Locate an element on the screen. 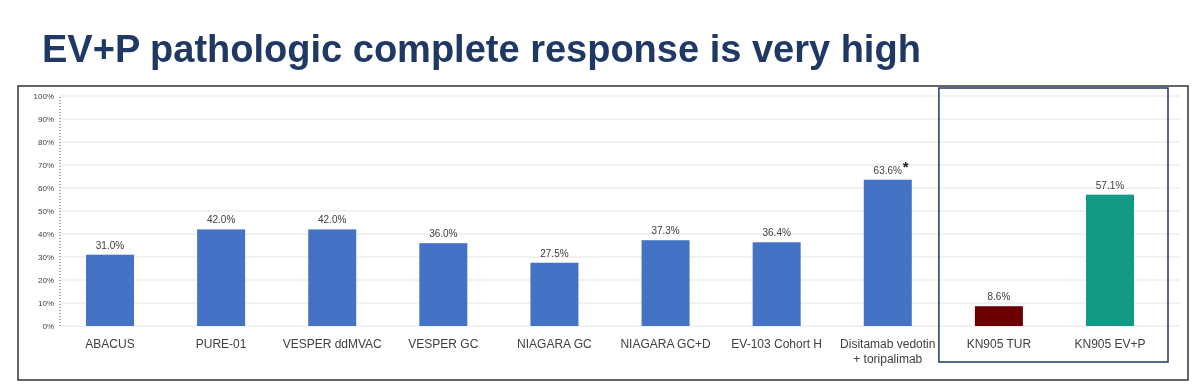  y-tick-label: 60% is located at coordinates (45, 188).